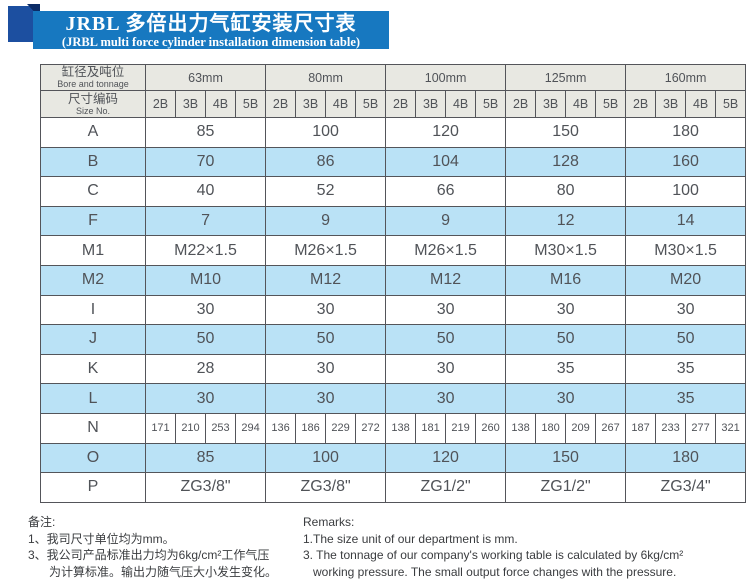 The image size is (750, 585). What do you see at coordinates (93, 369) in the screenshot?
I see `row-label: K` at bounding box center [93, 369].